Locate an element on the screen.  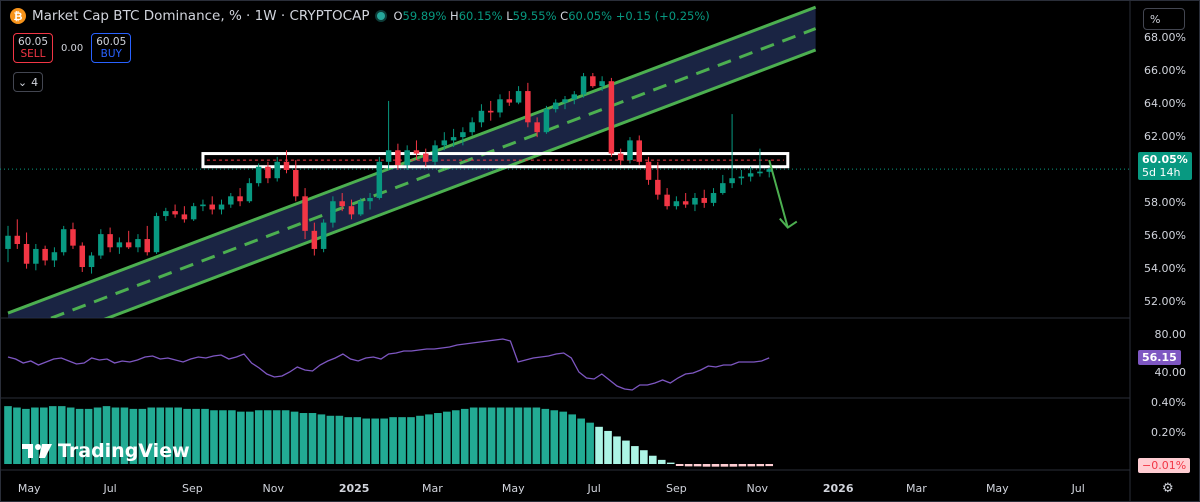
projection-arrow is located at coordinates (778, 193).